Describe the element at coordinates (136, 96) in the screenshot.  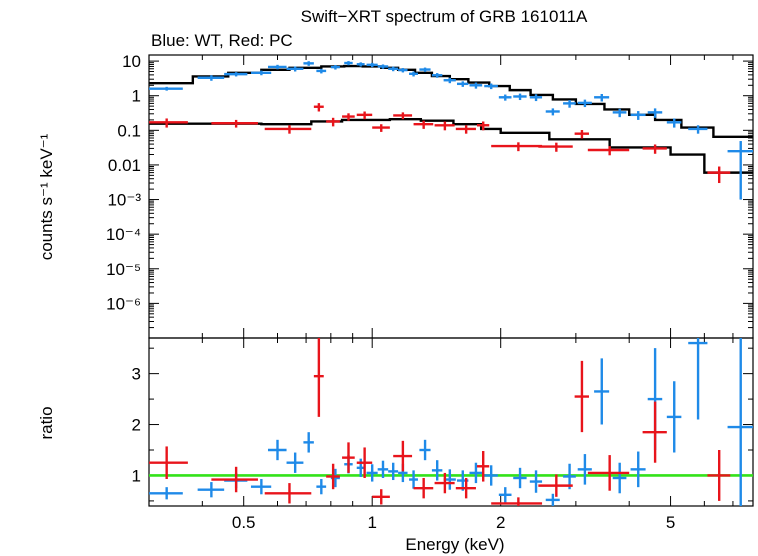
I see `spectrum-y-tick-label: 1` at that location.